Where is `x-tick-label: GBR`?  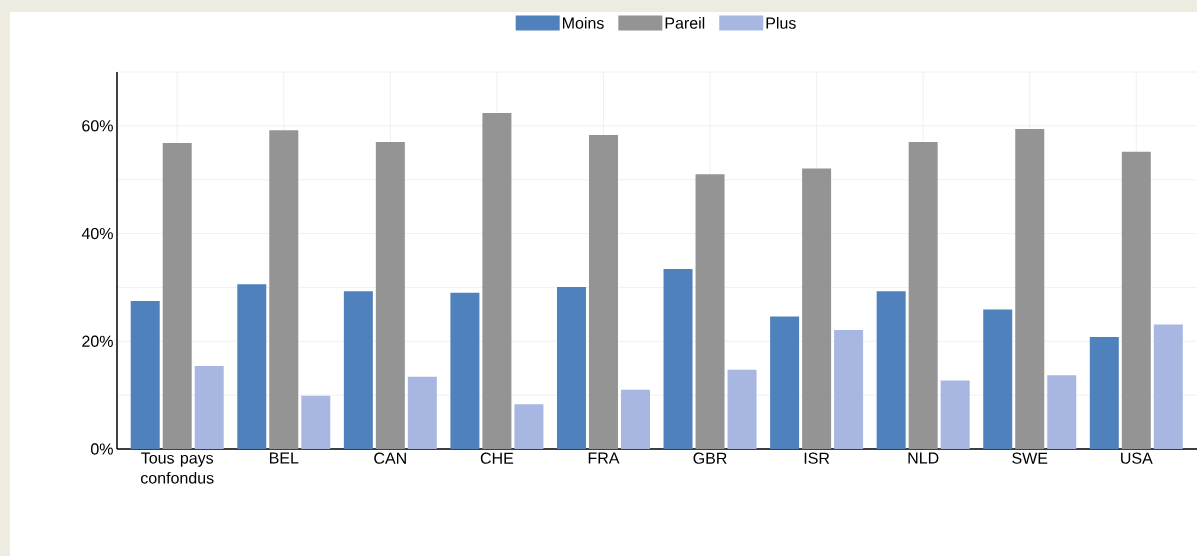
x-tick-label: GBR is located at coordinates (710, 458).